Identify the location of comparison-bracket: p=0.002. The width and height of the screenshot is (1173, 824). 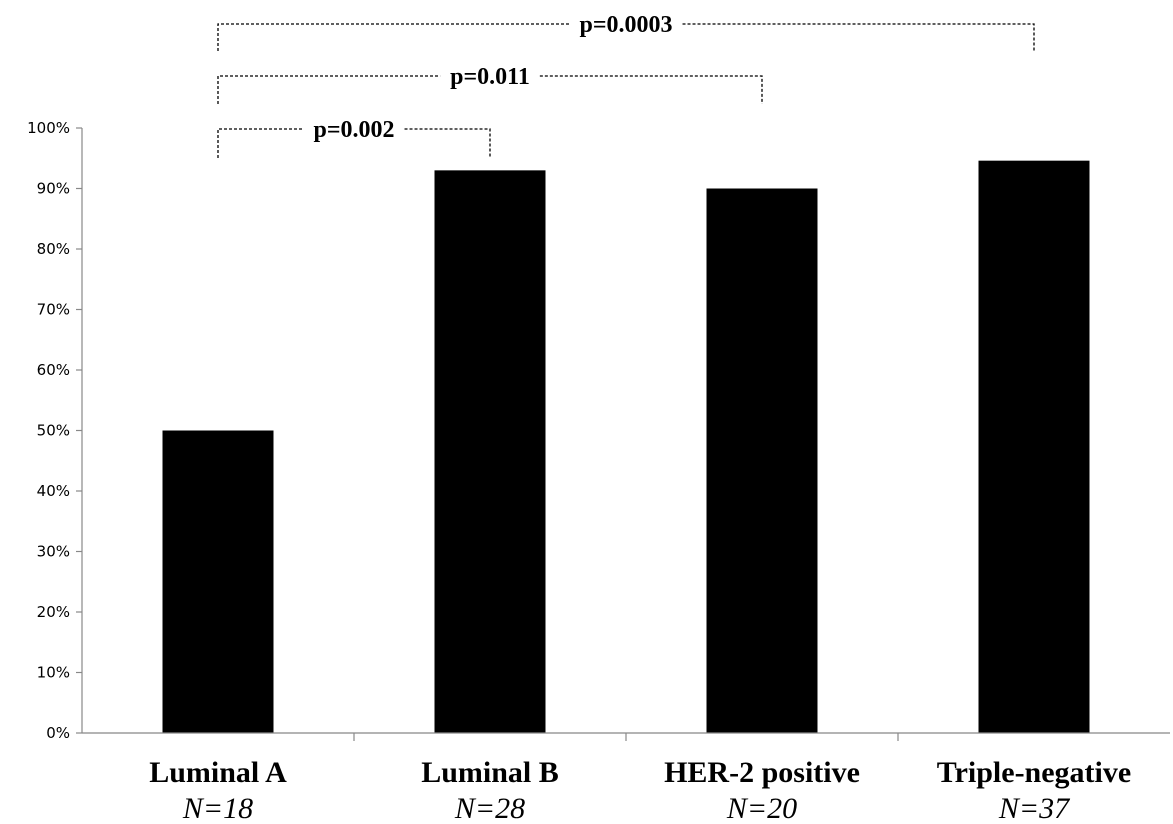
(354, 137).